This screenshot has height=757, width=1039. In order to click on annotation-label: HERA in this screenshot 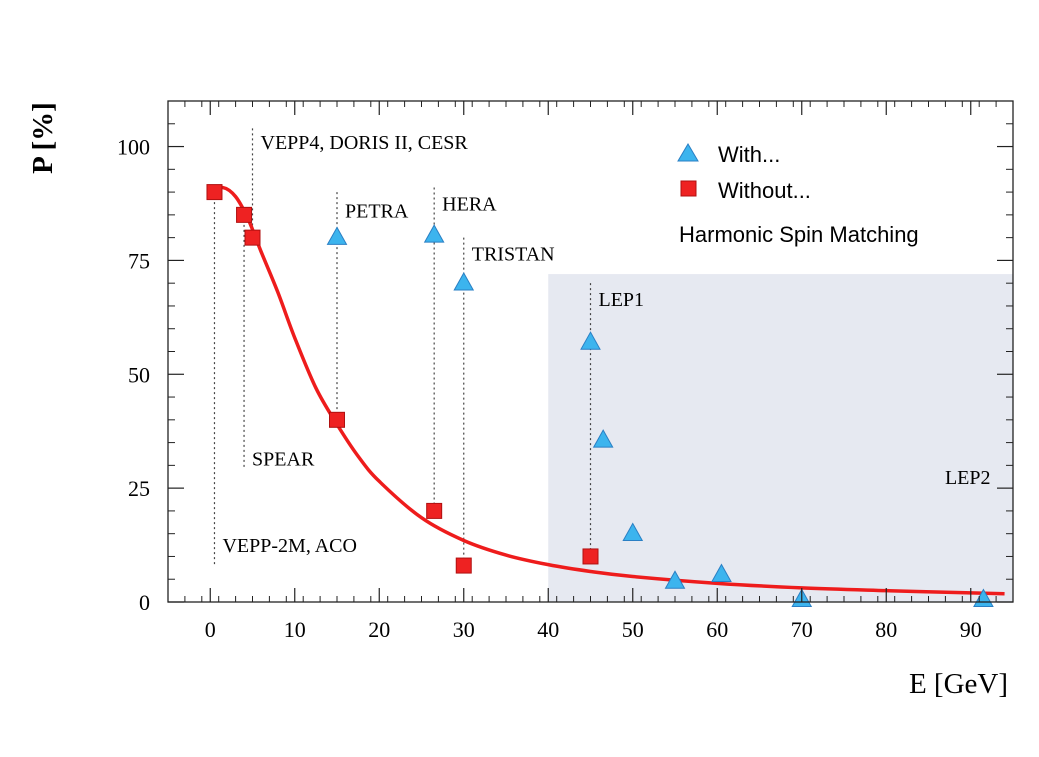, I will do `click(469, 204)`.